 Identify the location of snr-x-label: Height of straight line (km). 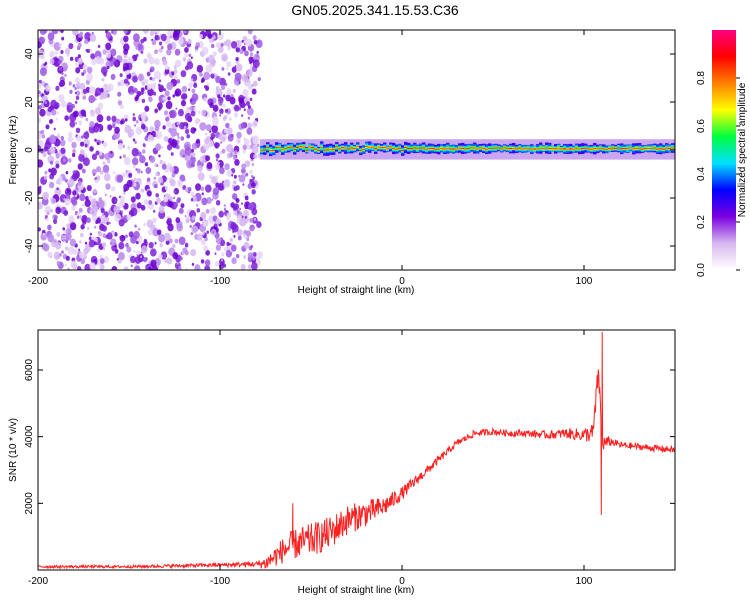
(356, 590).